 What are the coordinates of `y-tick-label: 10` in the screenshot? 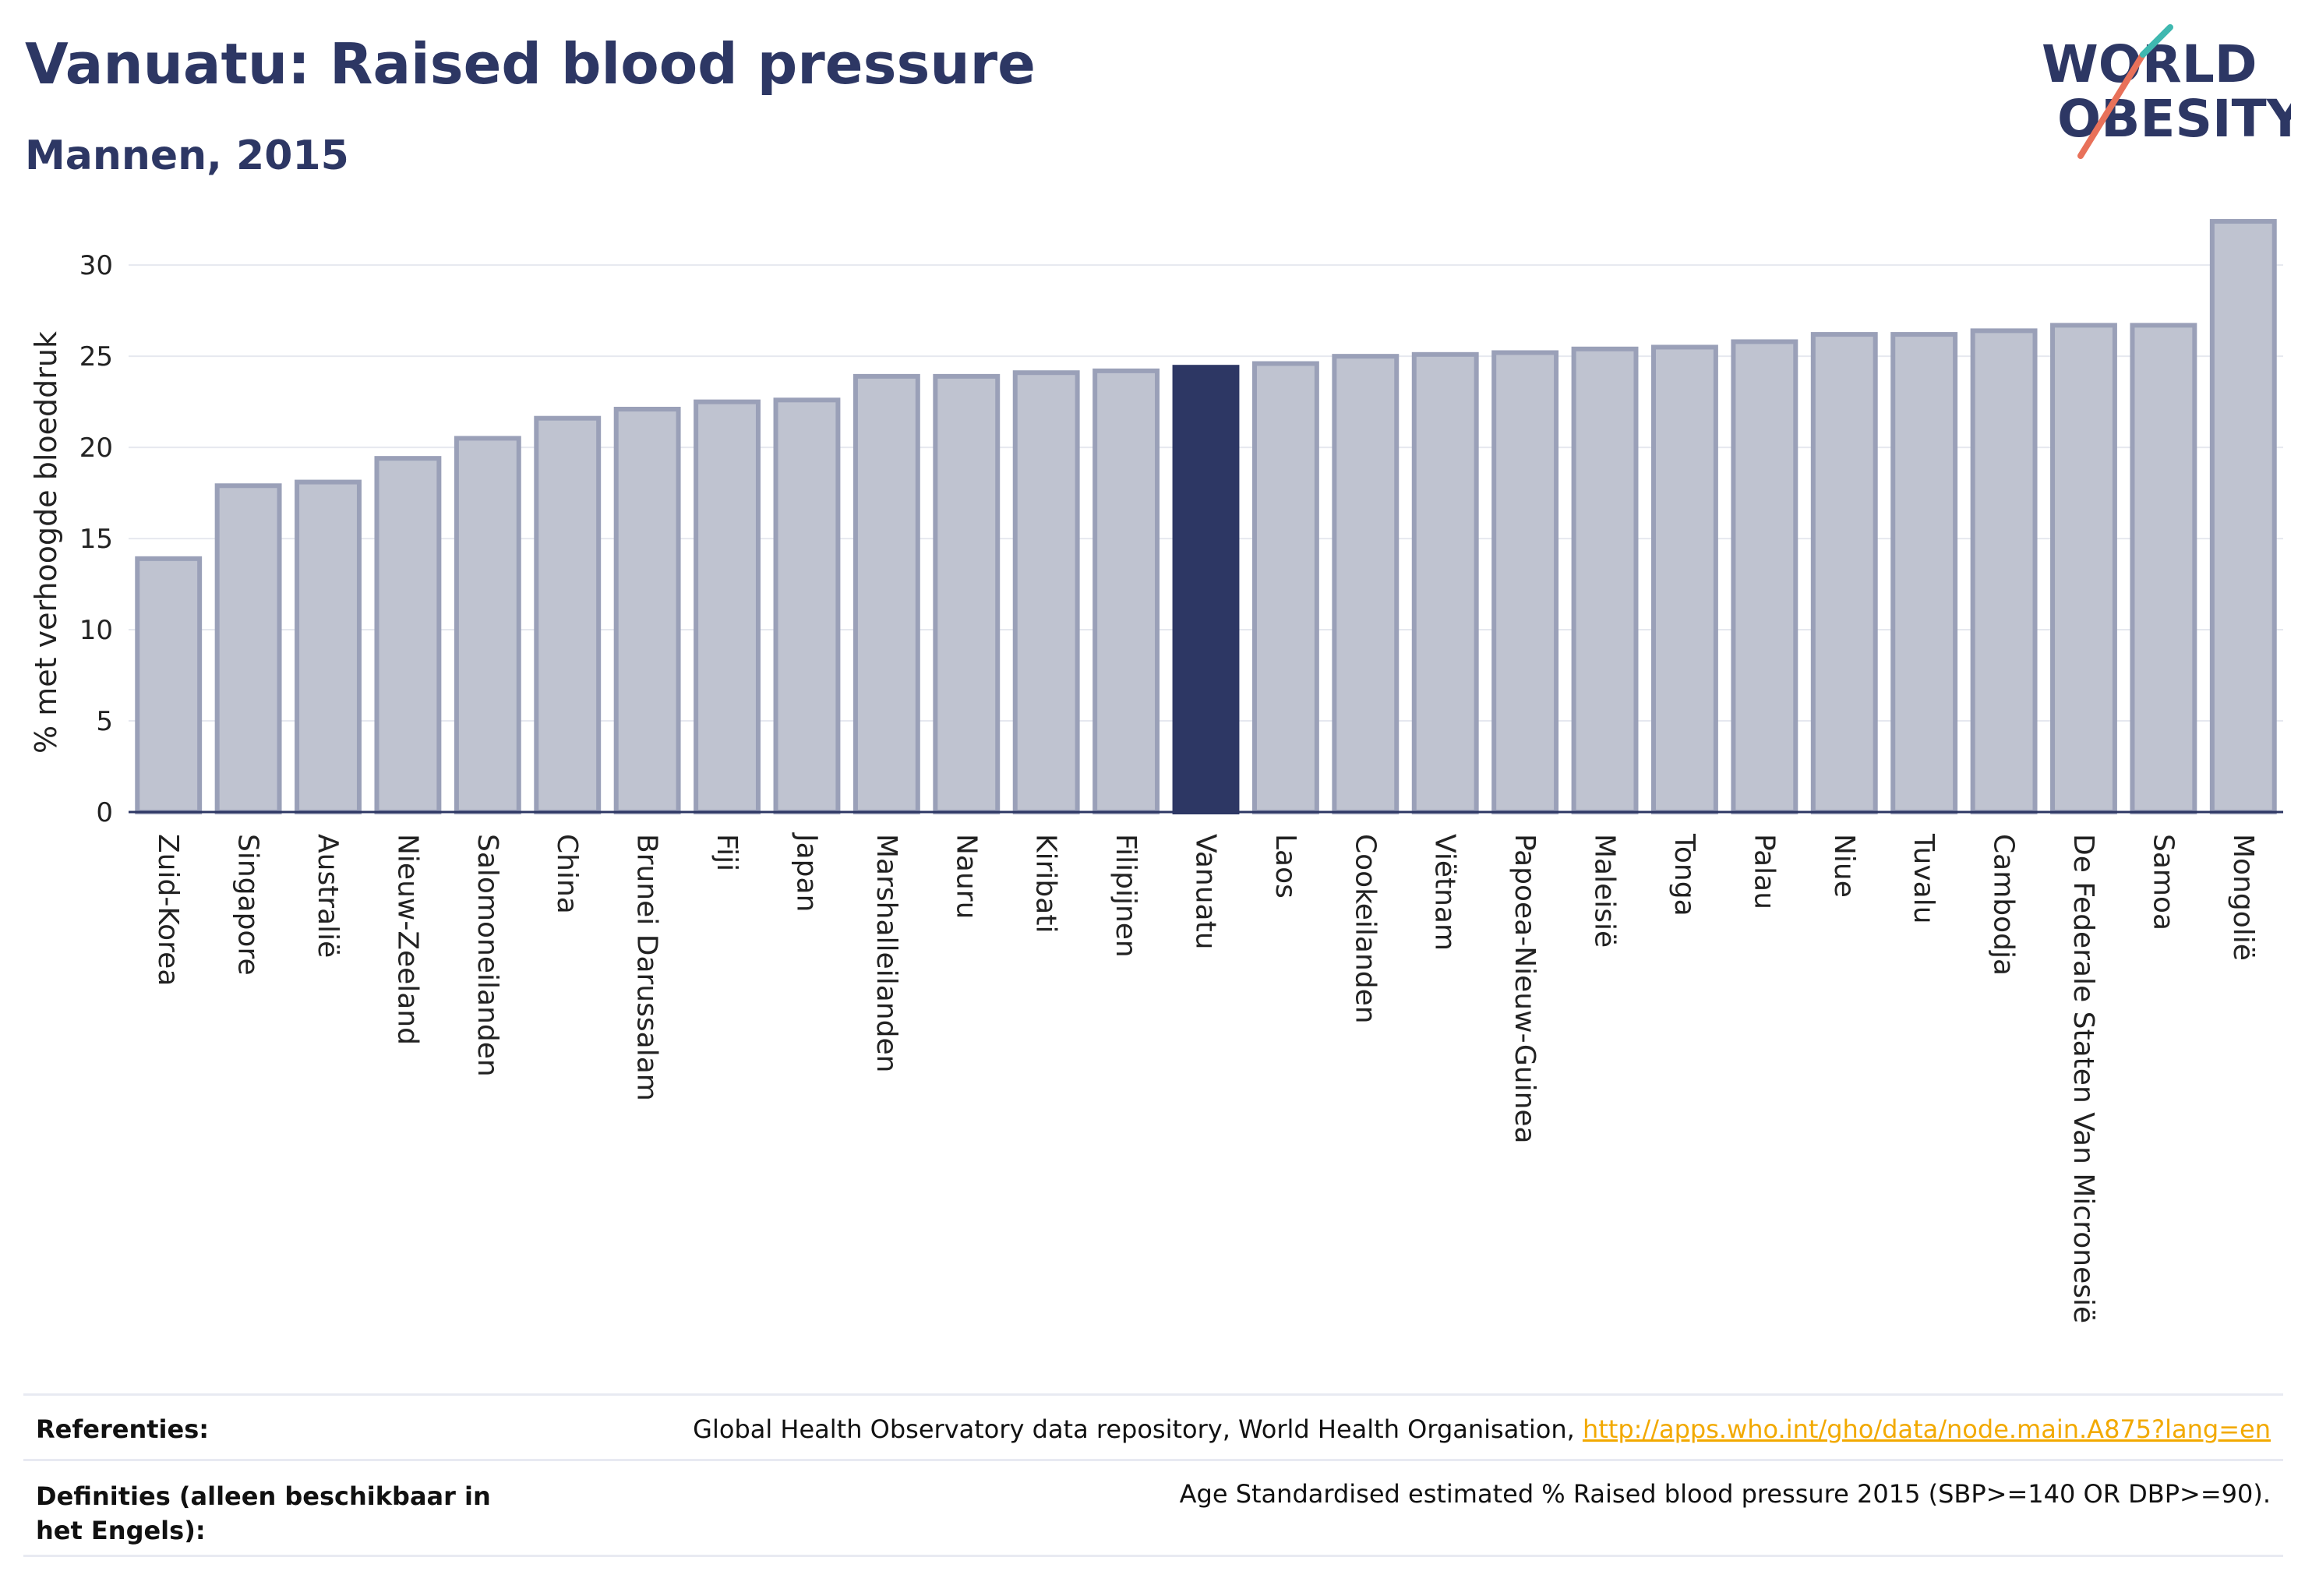 It's located at (96, 630).